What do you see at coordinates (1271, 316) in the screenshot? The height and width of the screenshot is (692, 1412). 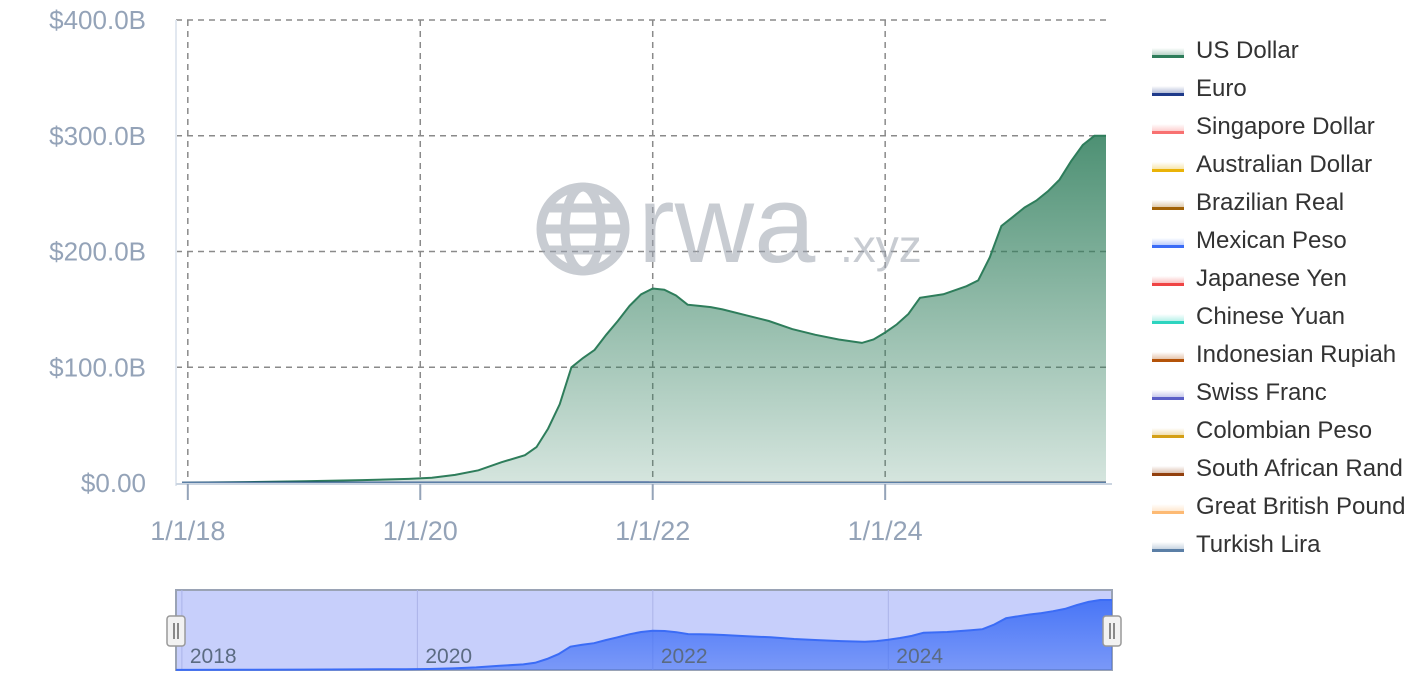 I see `legend-label: Chinese Yuan` at bounding box center [1271, 316].